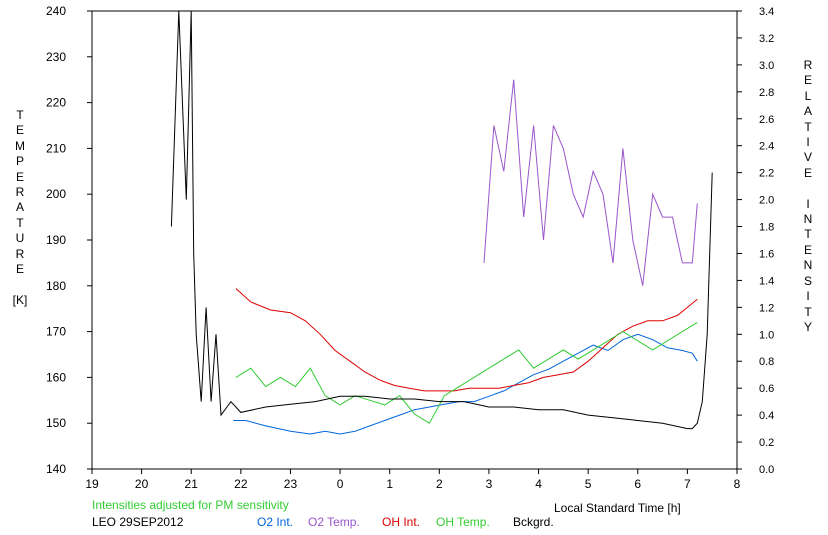  I want to click on right-tick-label: 2.0, so click(766, 201).